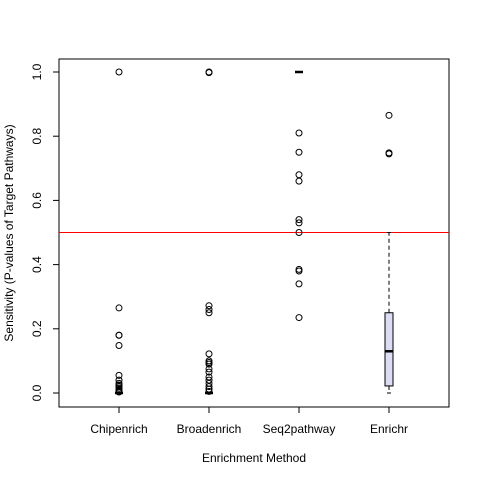 This screenshot has height=480, width=480. I want to click on x-tick-label: Chipenrich, so click(118, 429).